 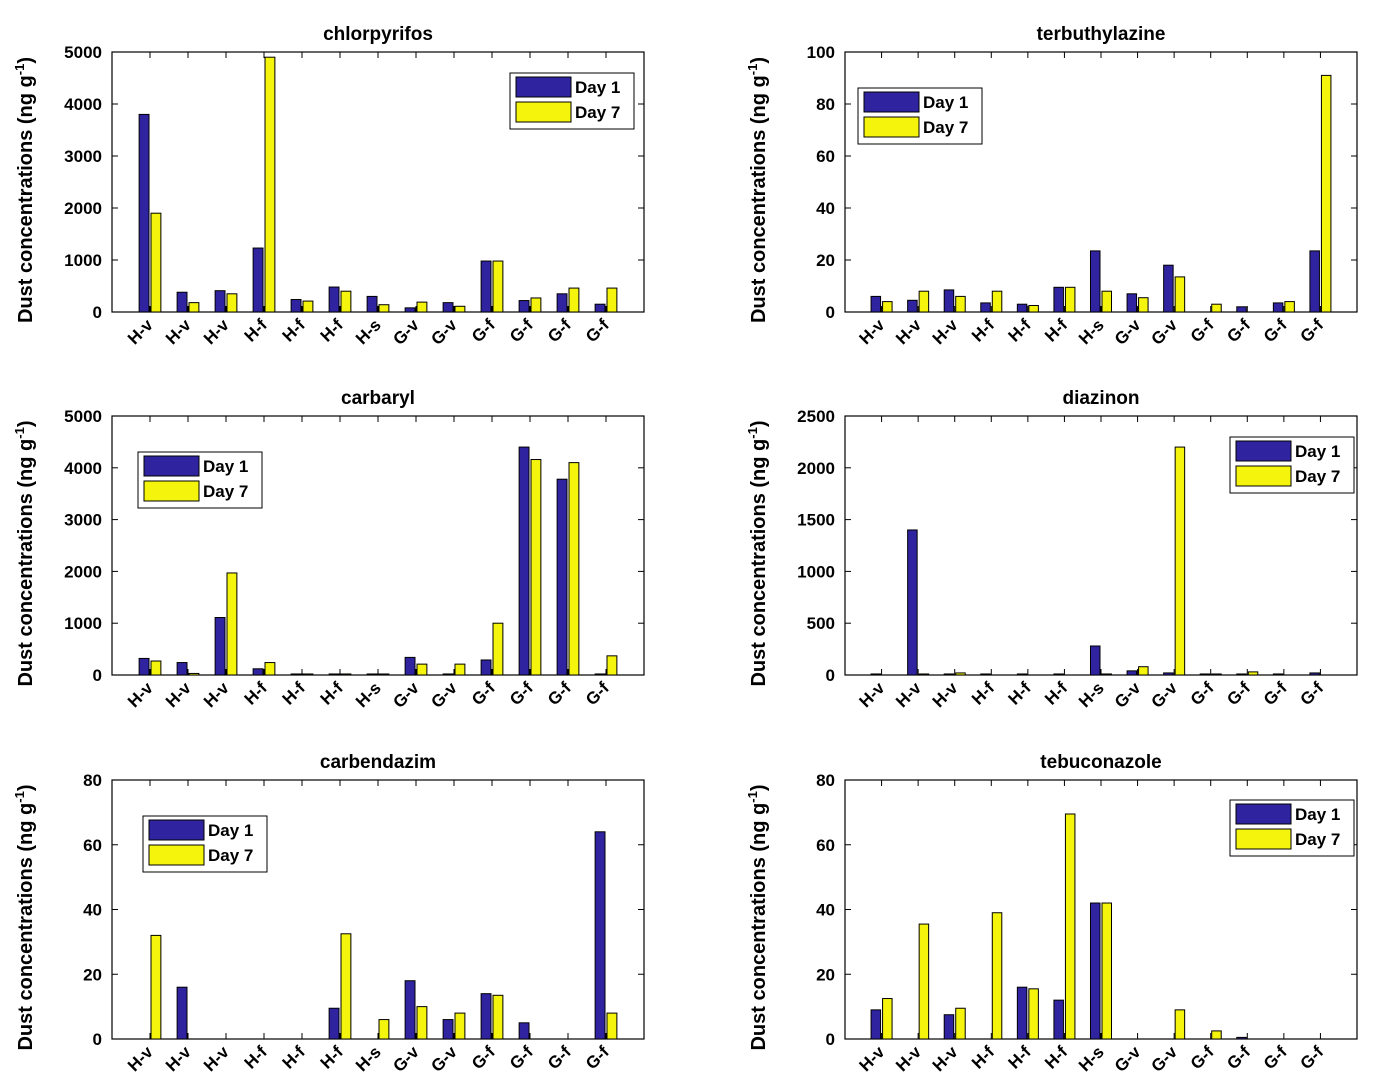 I want to click on chart-title: terbuthylazine, so click(x=1101, y=34).